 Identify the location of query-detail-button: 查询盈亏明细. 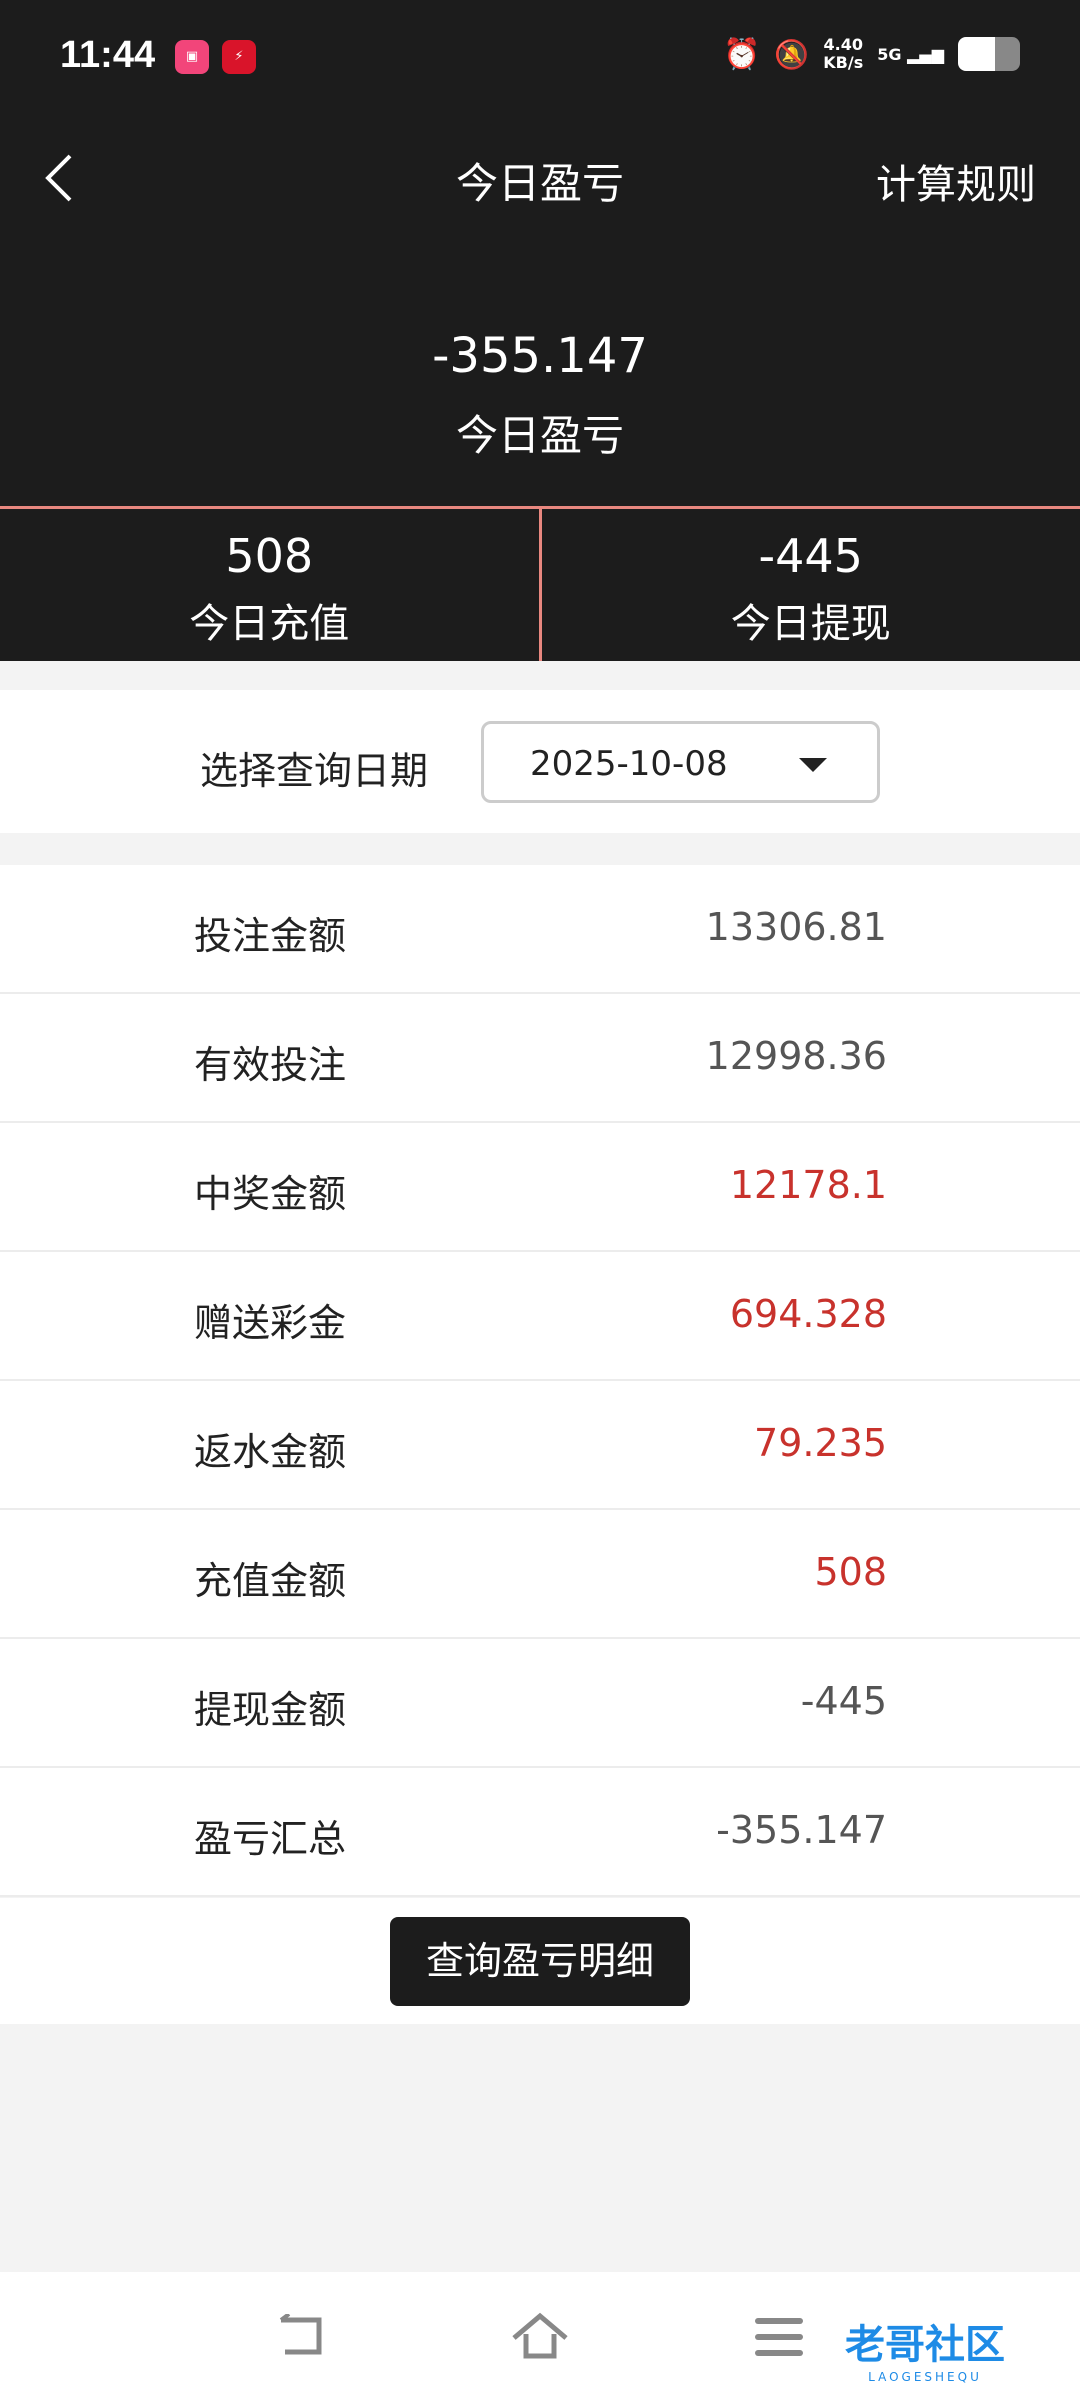
(540, 1961).